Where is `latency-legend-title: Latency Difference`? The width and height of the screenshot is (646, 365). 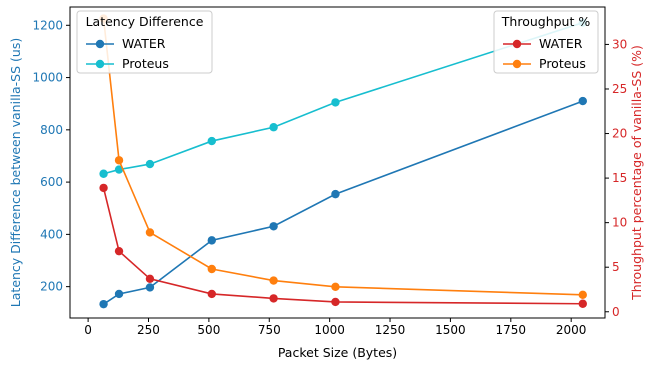
latency-legend-title: Latency Difference is located at coordinates (145, 21).